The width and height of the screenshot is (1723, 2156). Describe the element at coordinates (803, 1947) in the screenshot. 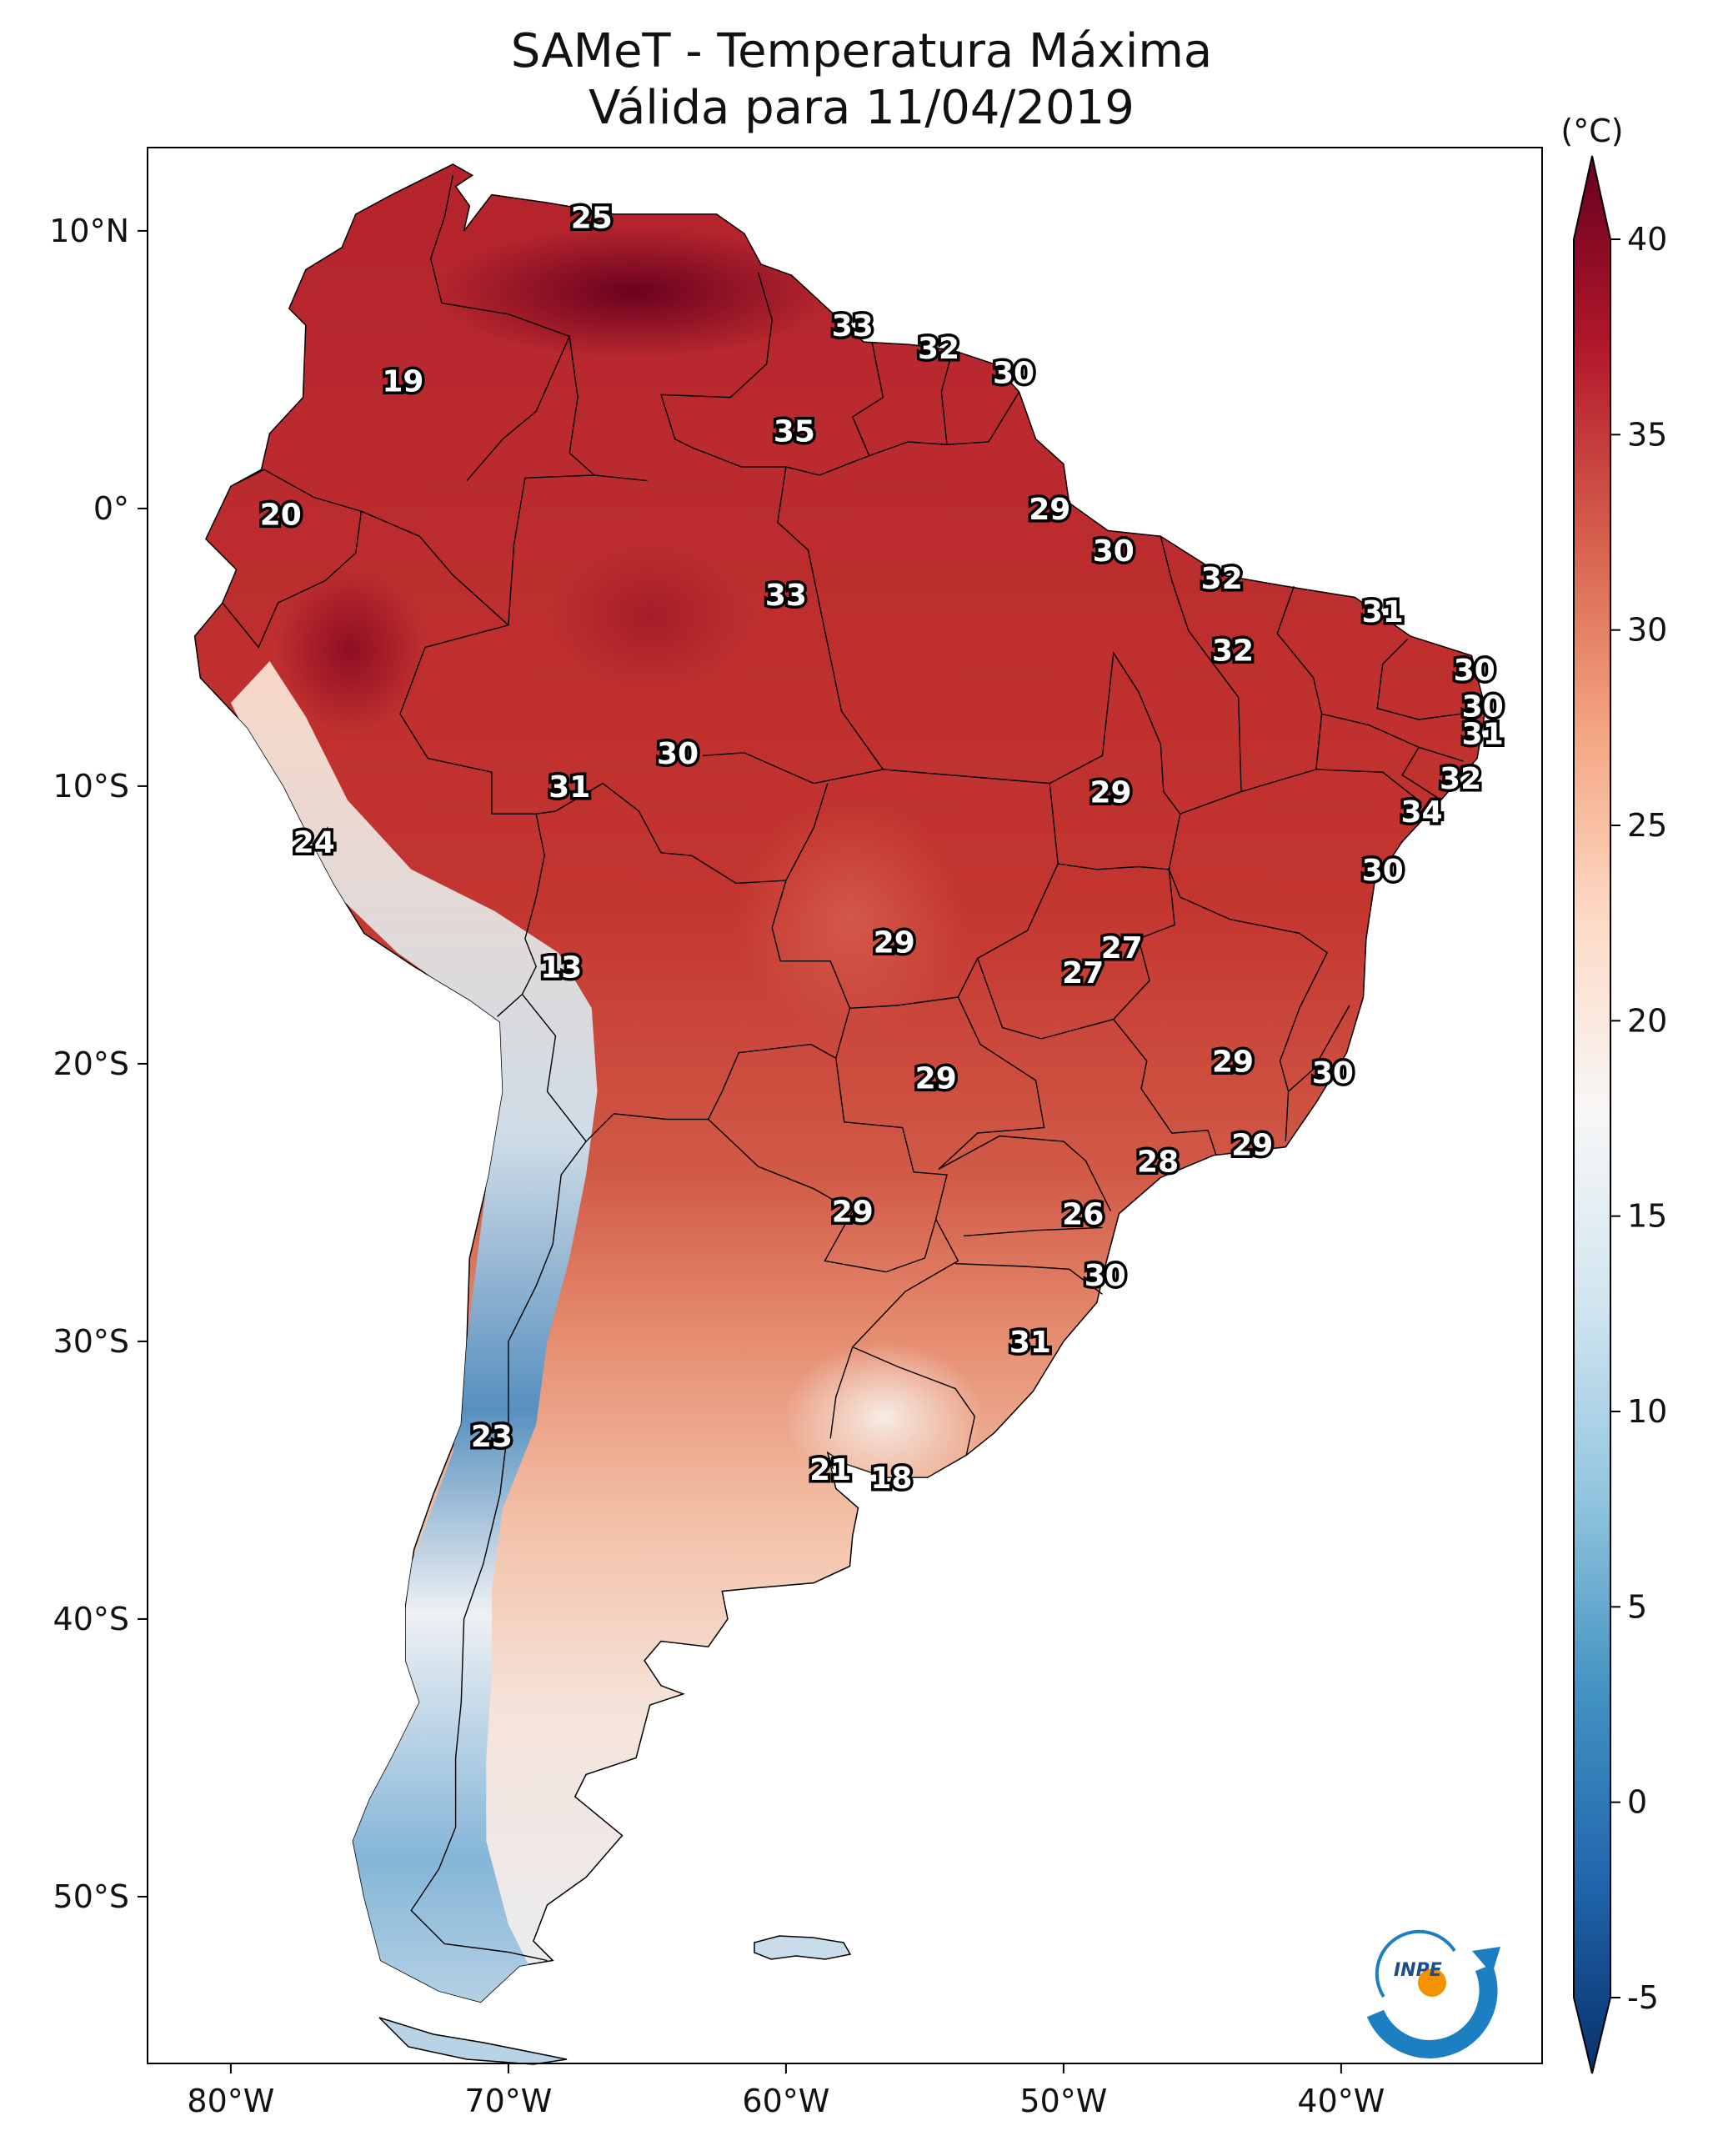

I see `falkland-islands` at that location.